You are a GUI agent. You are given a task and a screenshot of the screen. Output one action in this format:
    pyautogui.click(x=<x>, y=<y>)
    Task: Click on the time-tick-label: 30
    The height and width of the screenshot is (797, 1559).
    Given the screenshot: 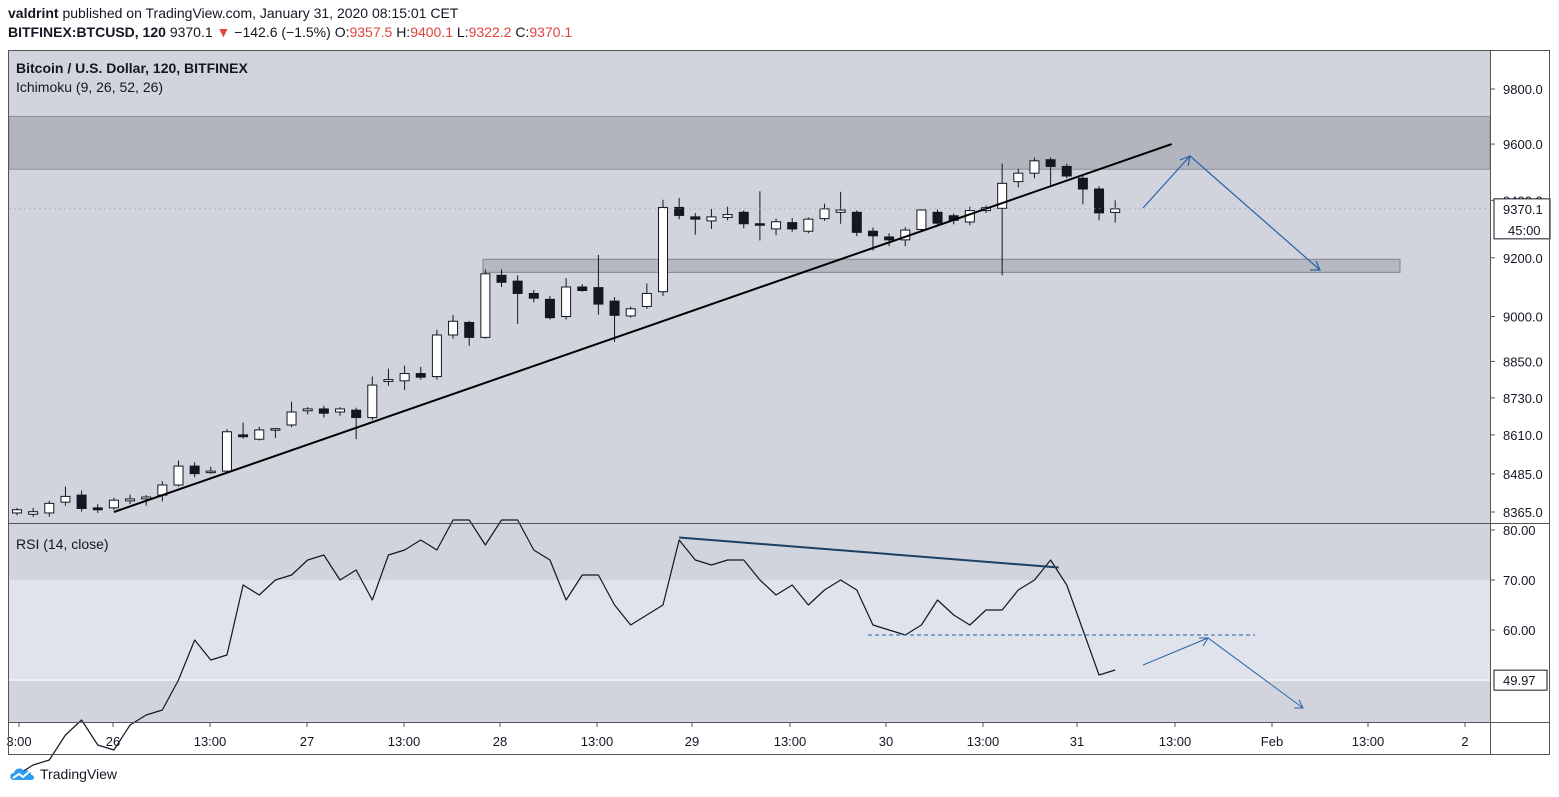 What is the action you would take?
    pyautogui.click(x=886, y=741)
    